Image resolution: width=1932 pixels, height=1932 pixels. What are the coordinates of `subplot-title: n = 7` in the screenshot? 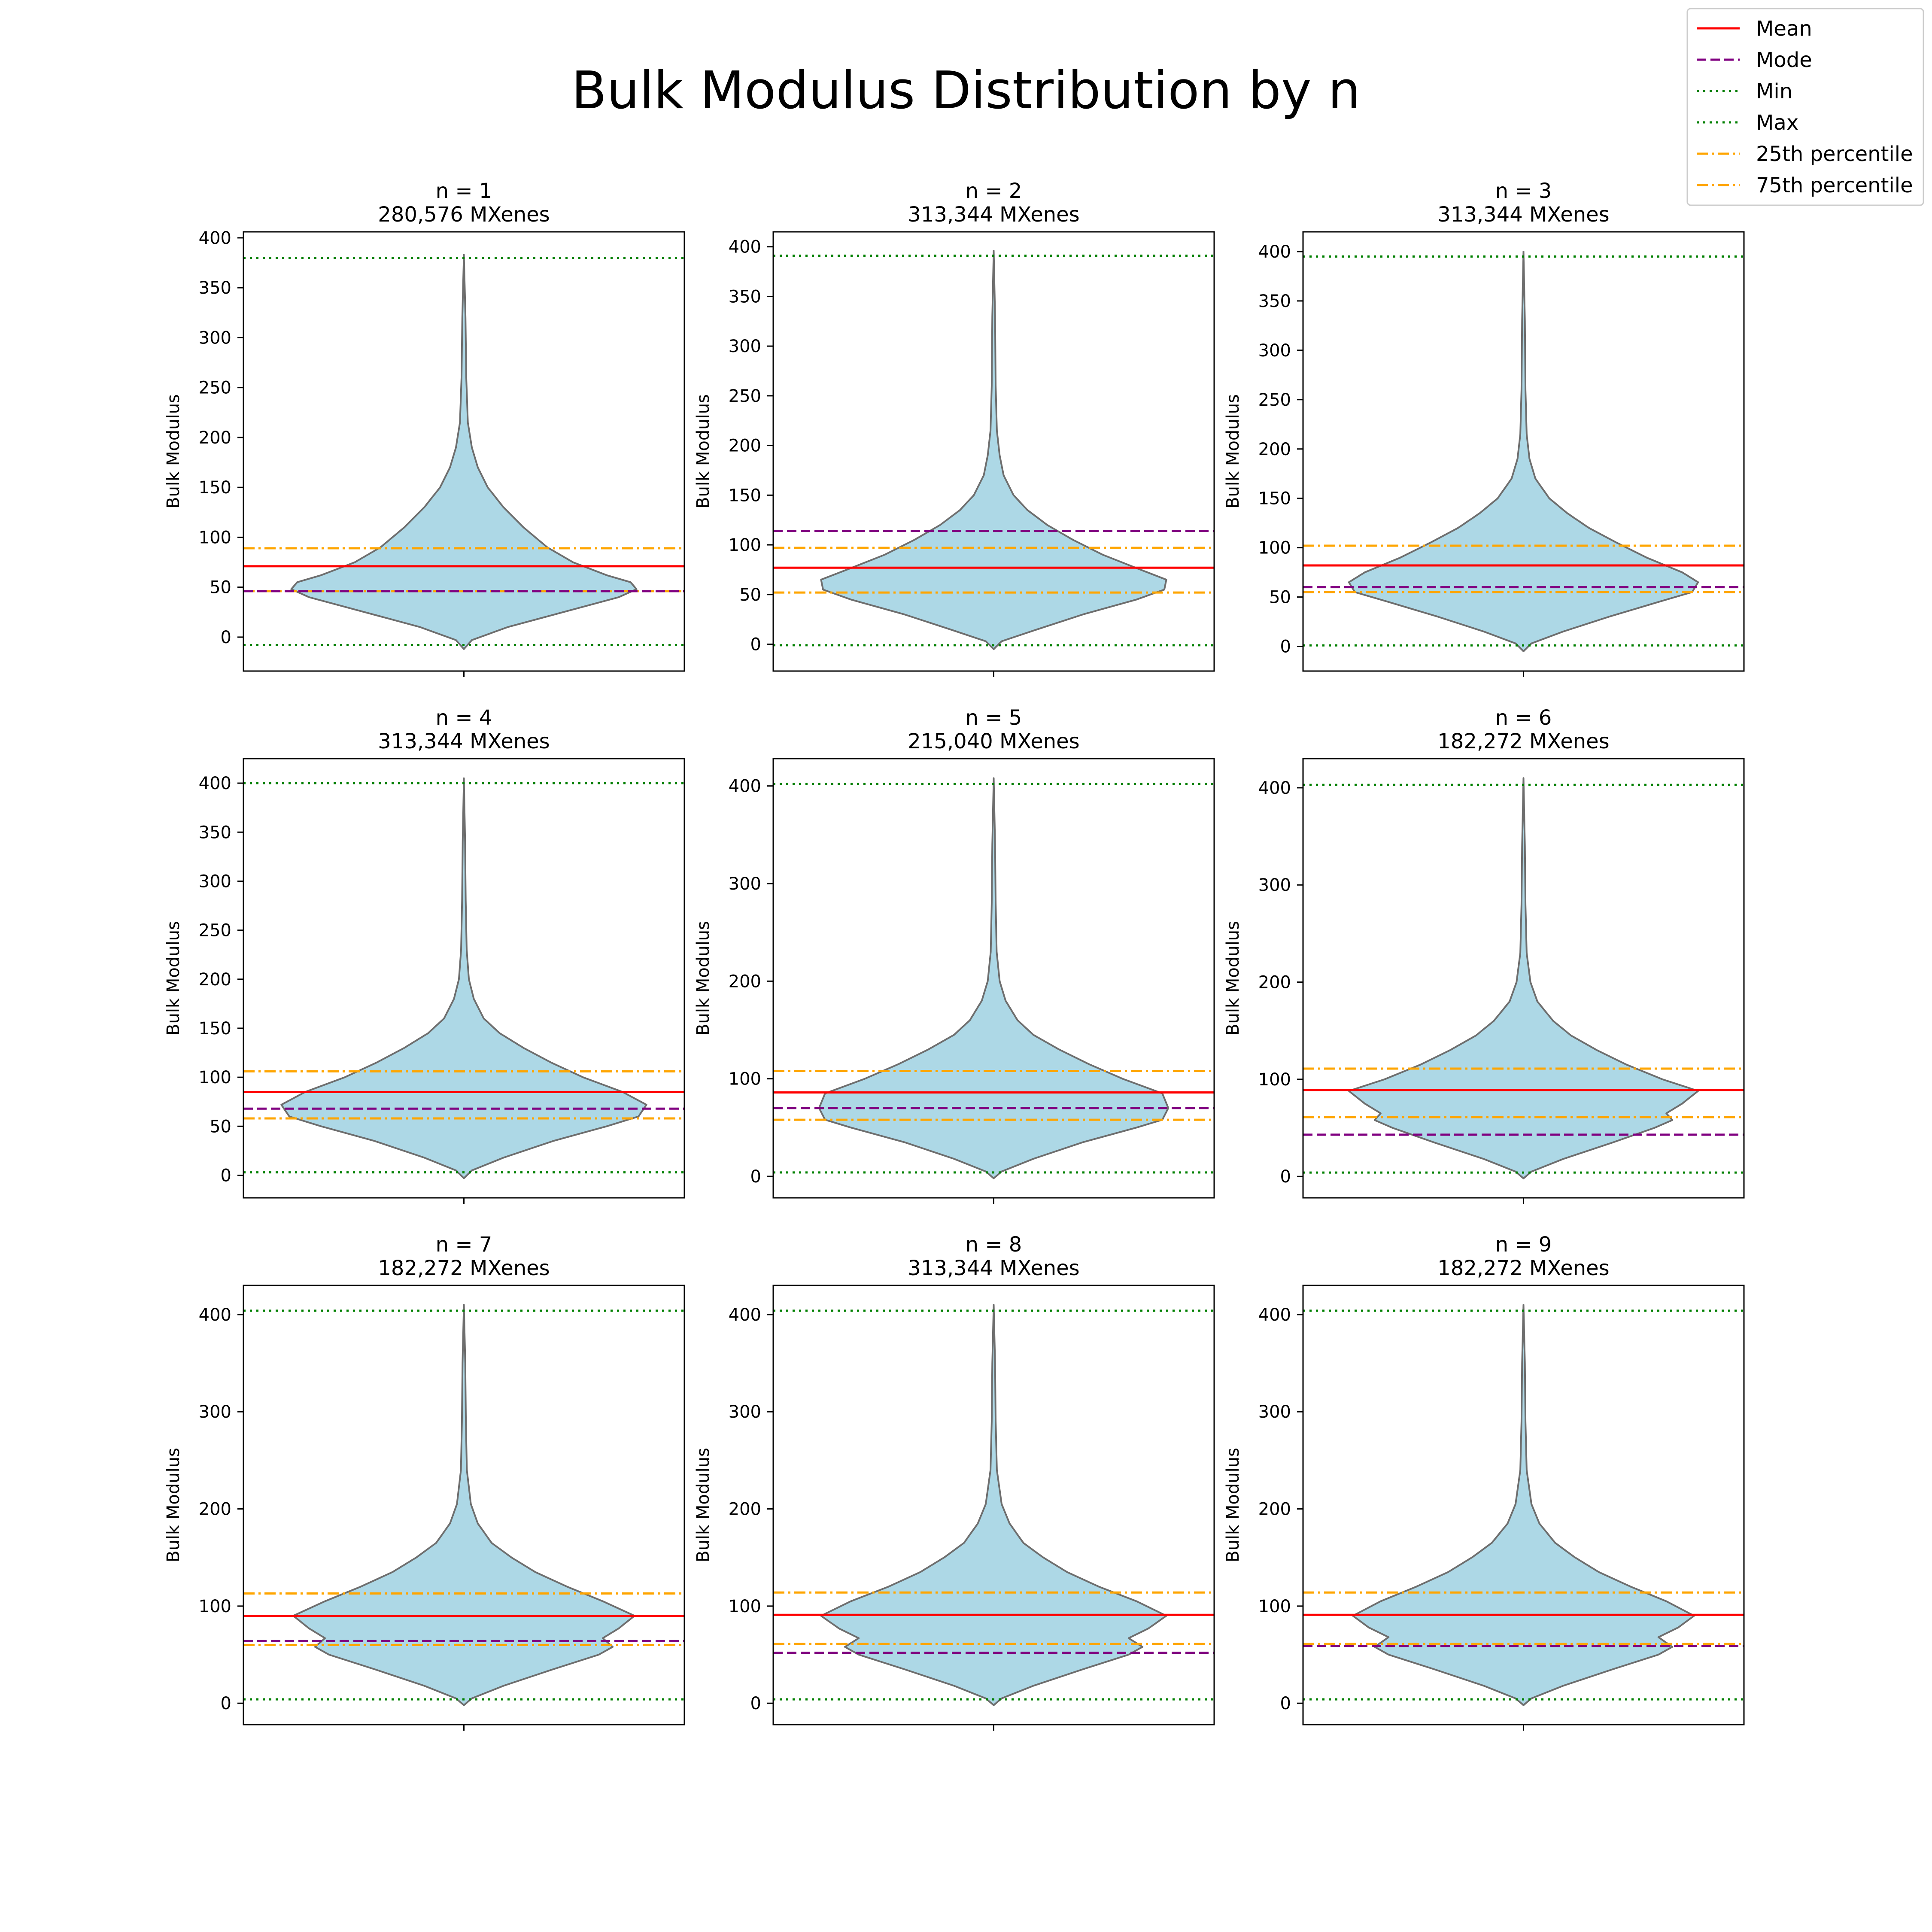 It's located at (464, 1245).